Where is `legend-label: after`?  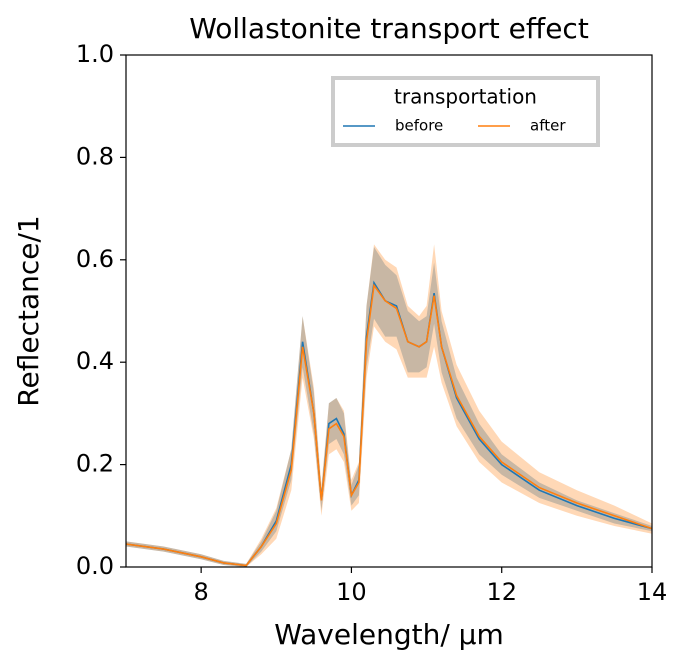
legend-label: after is located at coordinates (548, 126).